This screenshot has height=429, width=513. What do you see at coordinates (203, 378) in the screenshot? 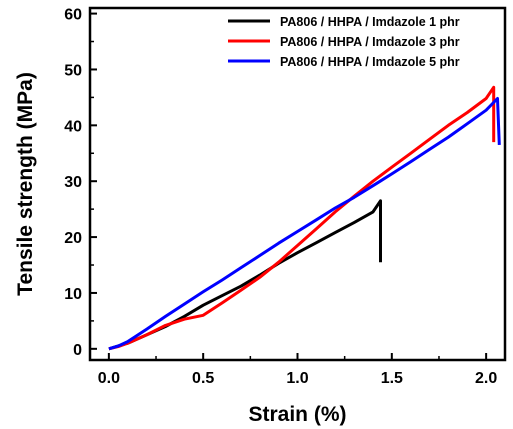
I see `x-tick-label: 0.5` at bounding box center [203, 378].